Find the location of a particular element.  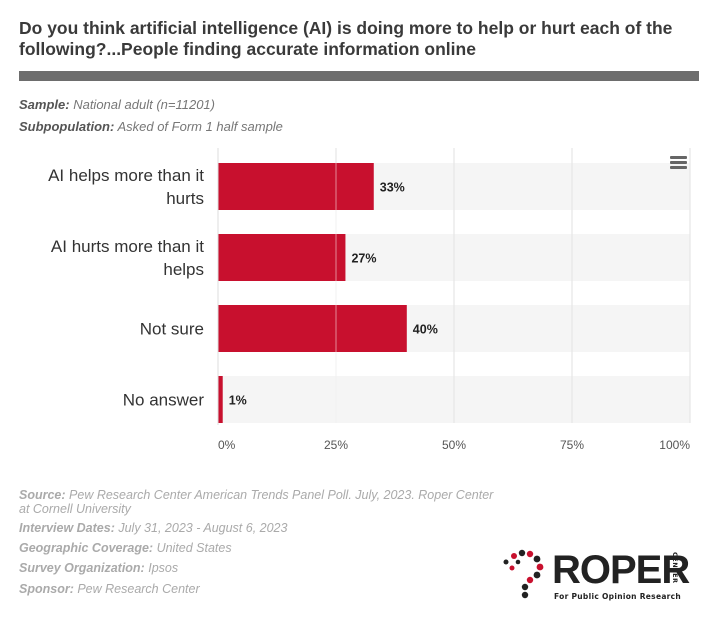

source-value-2: at Cornell University is located at coordinates (75, 509).